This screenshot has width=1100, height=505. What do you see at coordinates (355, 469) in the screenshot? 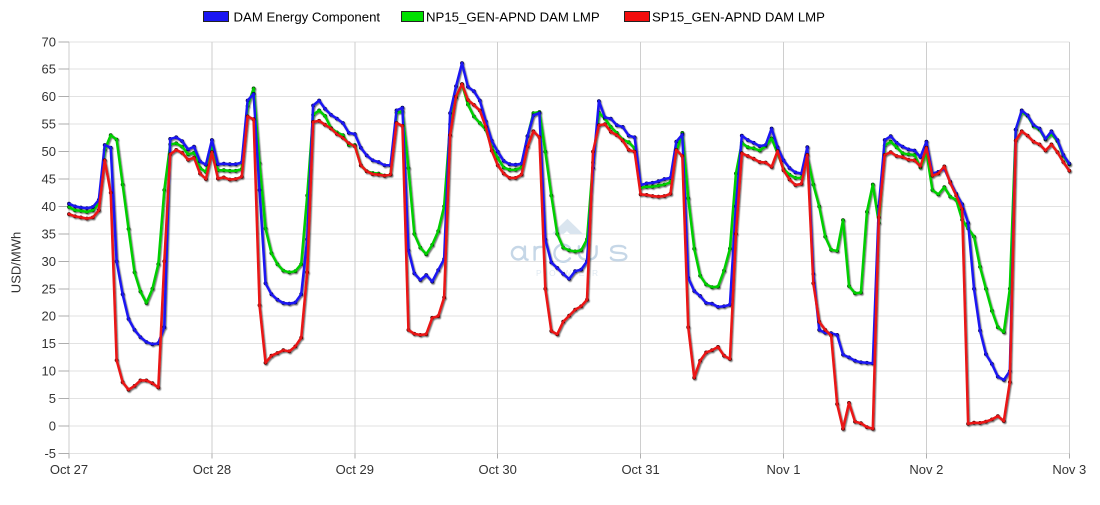
I see `svg-text: Oct 29` at bounding box center [355, 469].